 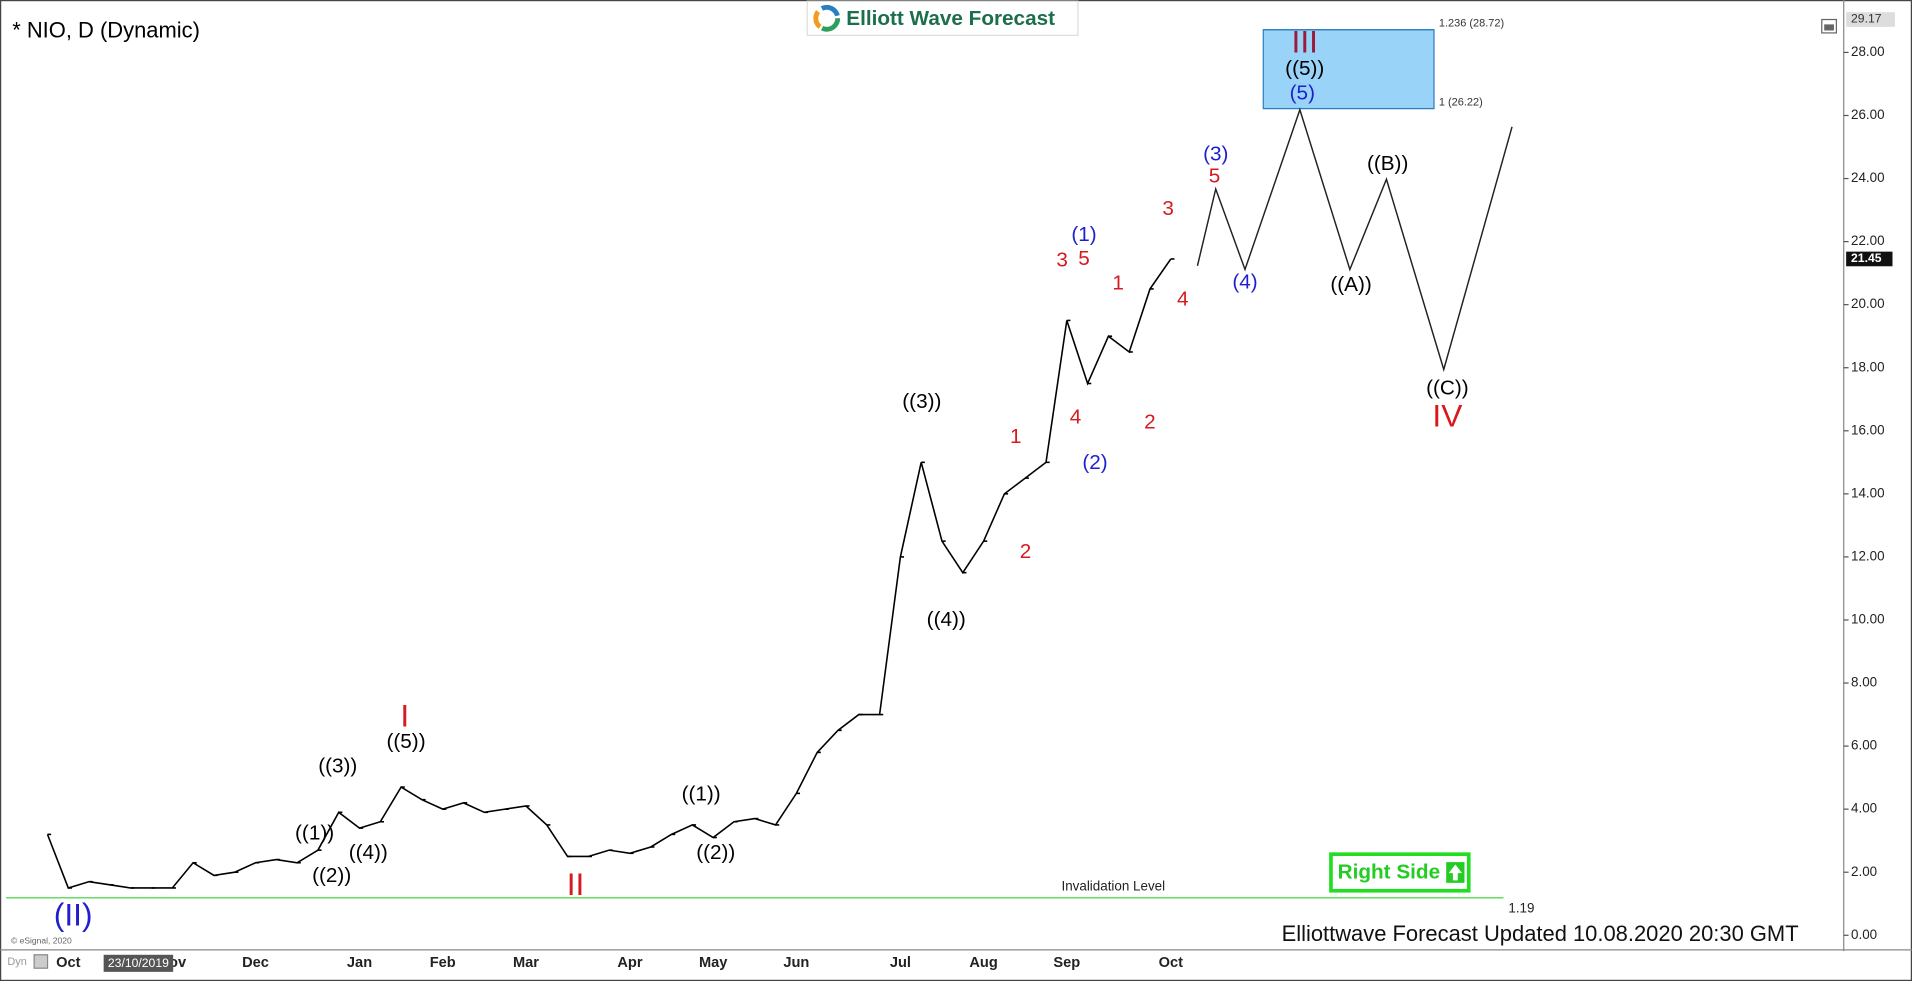 I want to click on cursor-date-box, so click(x=138, y=963).